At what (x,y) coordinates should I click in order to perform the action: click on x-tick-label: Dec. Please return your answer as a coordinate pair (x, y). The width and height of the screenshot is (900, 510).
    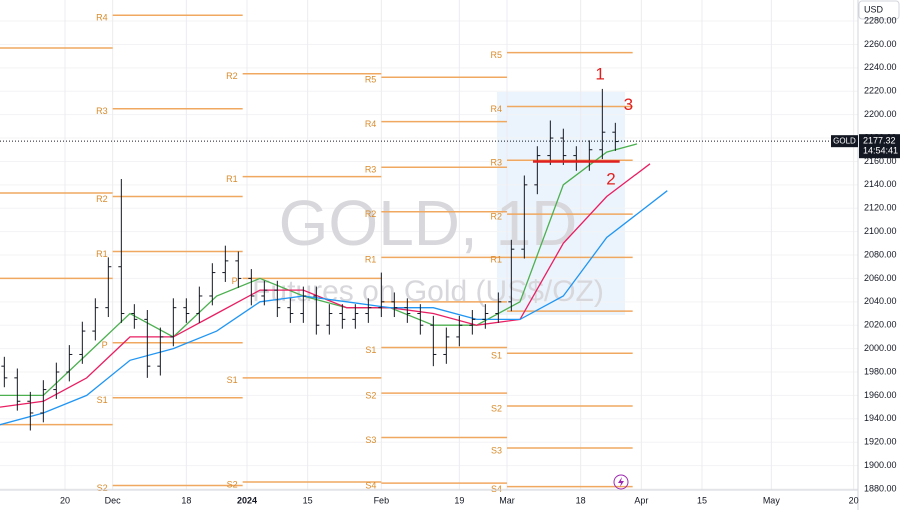
    Looking at the image, I should click on (113, 500).